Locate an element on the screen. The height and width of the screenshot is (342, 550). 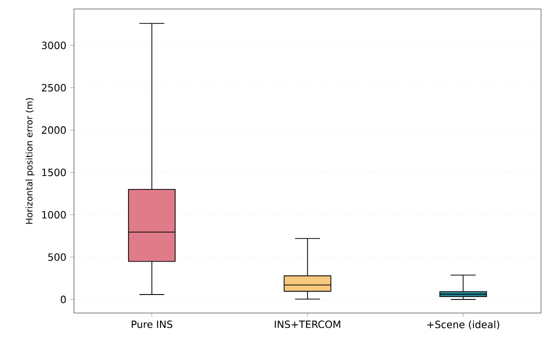
y-tick-label: 1500 is located at coordinates (54, 172).